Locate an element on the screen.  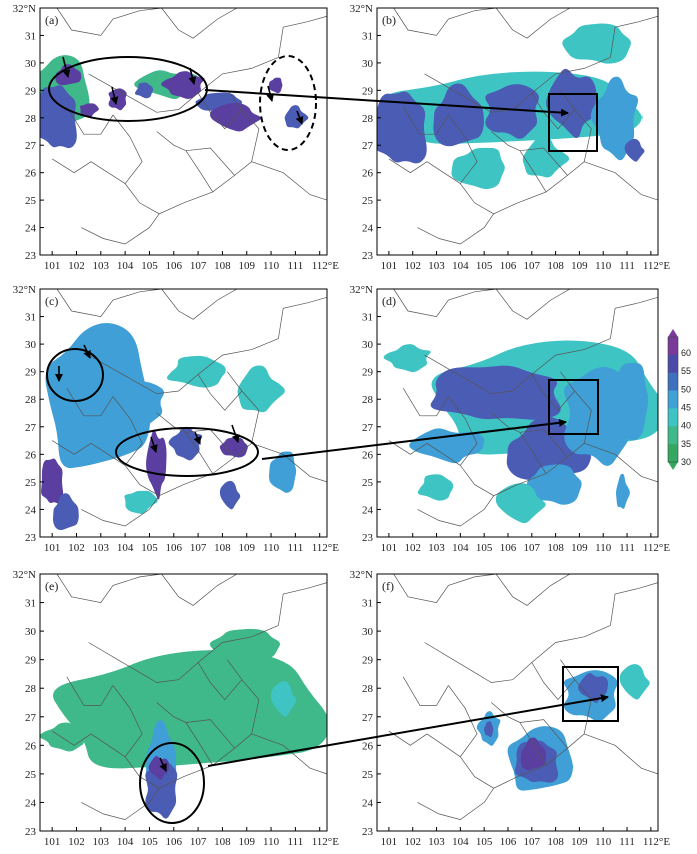
lon-tick-label: 105 is located at coordinates (484, 842).